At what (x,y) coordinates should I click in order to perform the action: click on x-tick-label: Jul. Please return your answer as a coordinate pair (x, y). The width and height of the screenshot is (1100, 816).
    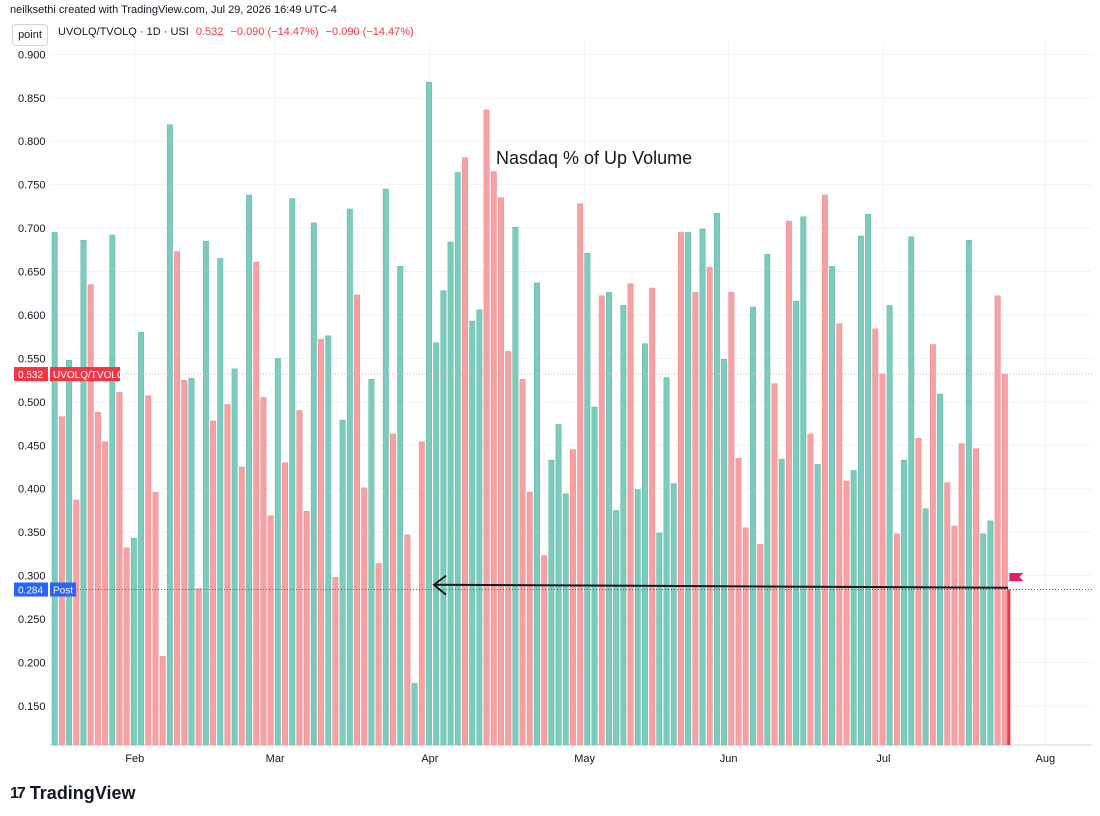
    Looking at the image, I should click on (883, 759).